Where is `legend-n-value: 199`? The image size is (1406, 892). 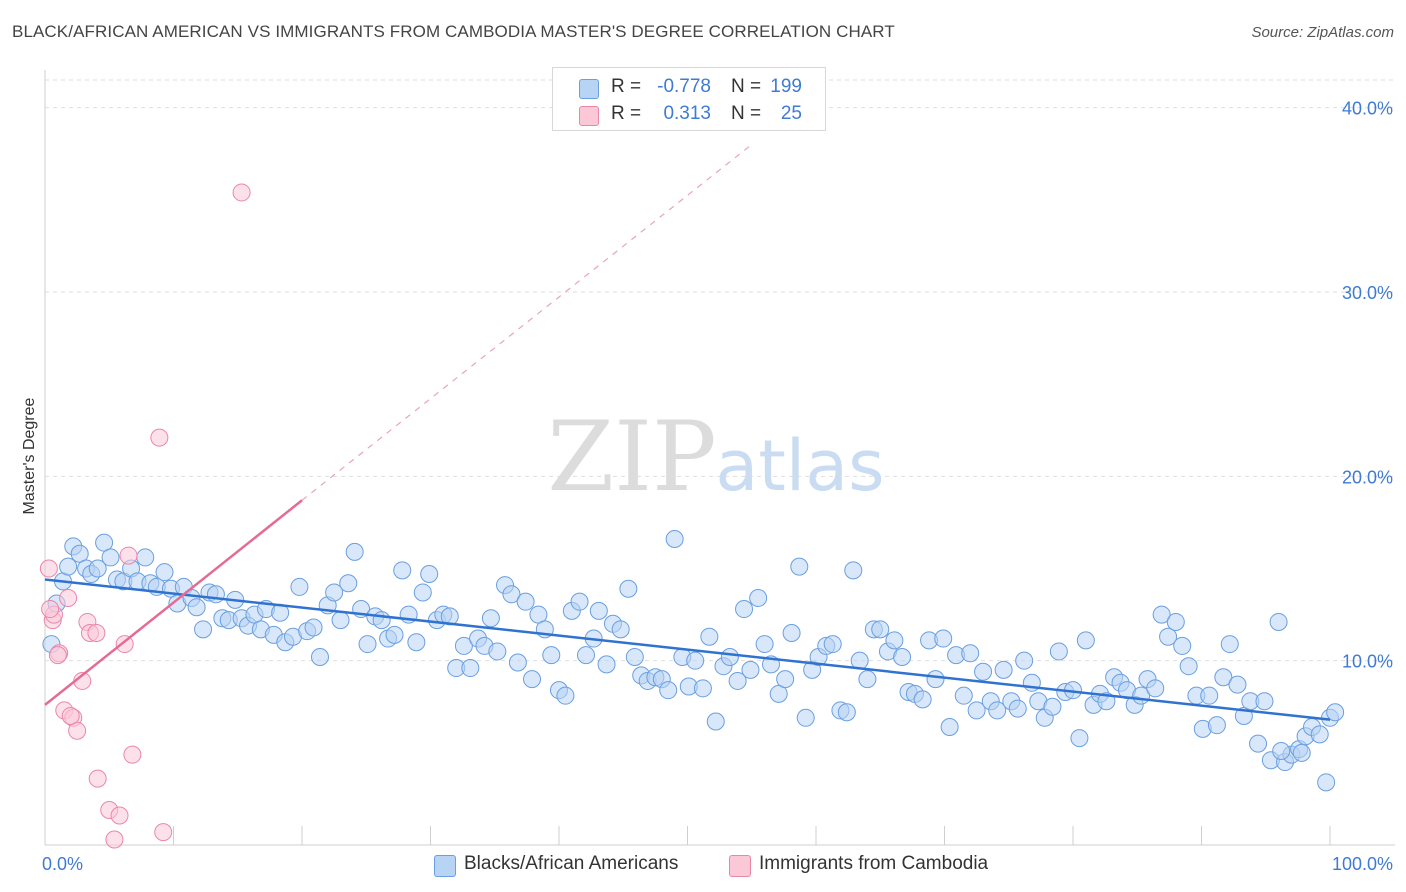 legend-n-value: 199 is located at coordinates (786, 86).